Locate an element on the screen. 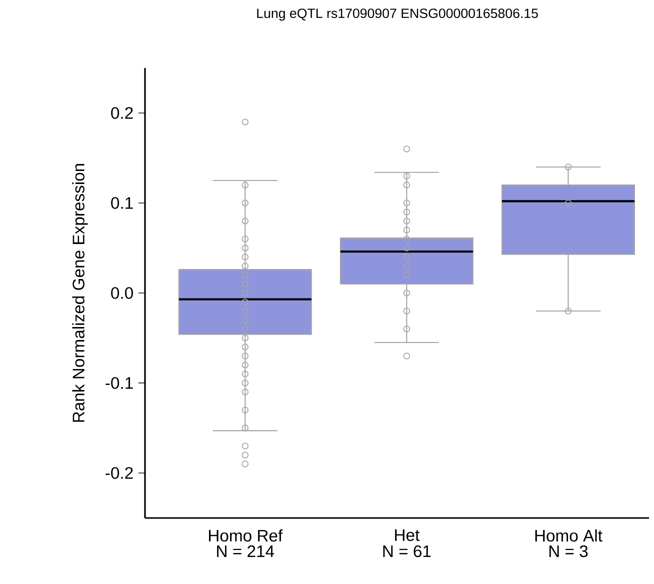 The height and width of the screenshot is (584, 654). x-tick-label: Homo Ref is located at coordinates (246, 535).